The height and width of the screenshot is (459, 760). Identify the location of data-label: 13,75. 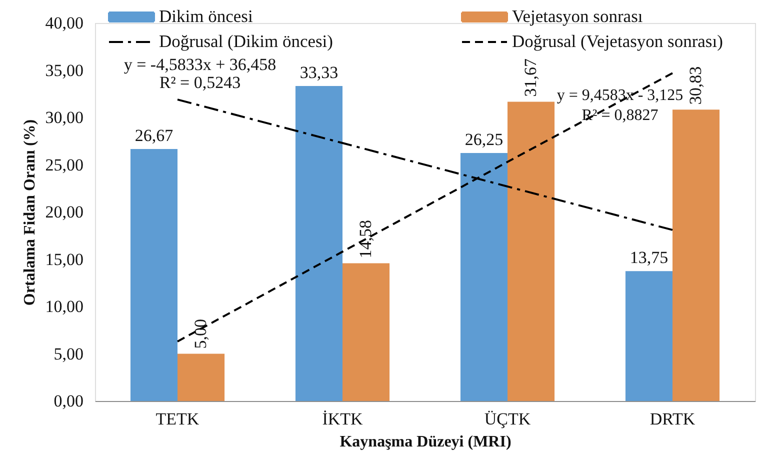
(649, 258).